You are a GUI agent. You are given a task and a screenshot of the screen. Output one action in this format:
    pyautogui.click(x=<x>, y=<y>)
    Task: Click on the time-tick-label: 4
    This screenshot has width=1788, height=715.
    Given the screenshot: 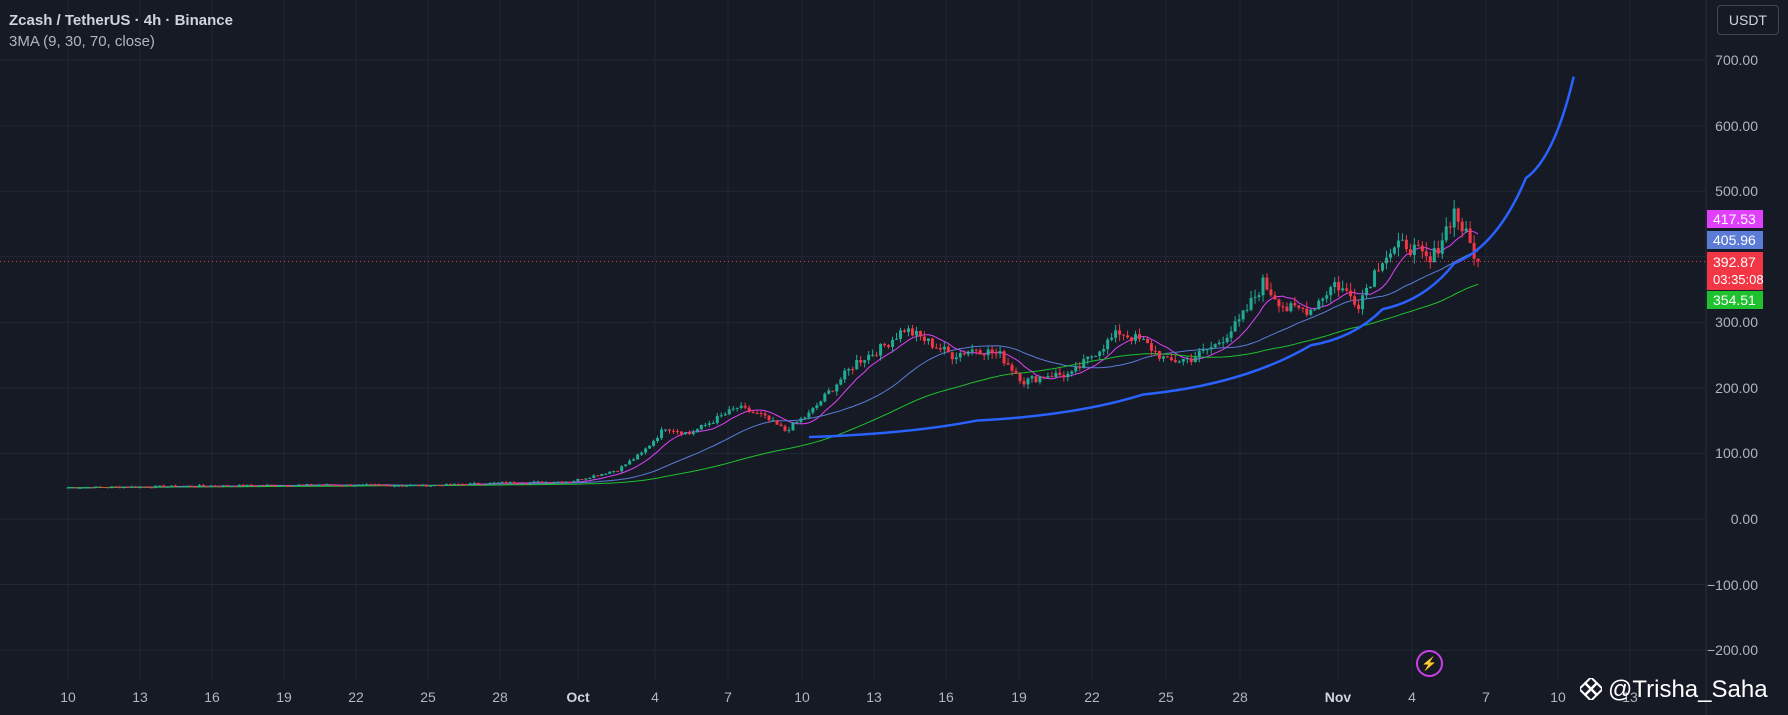 What is the action you would take?
    pyautogui.click(x=1412, y=697)
    